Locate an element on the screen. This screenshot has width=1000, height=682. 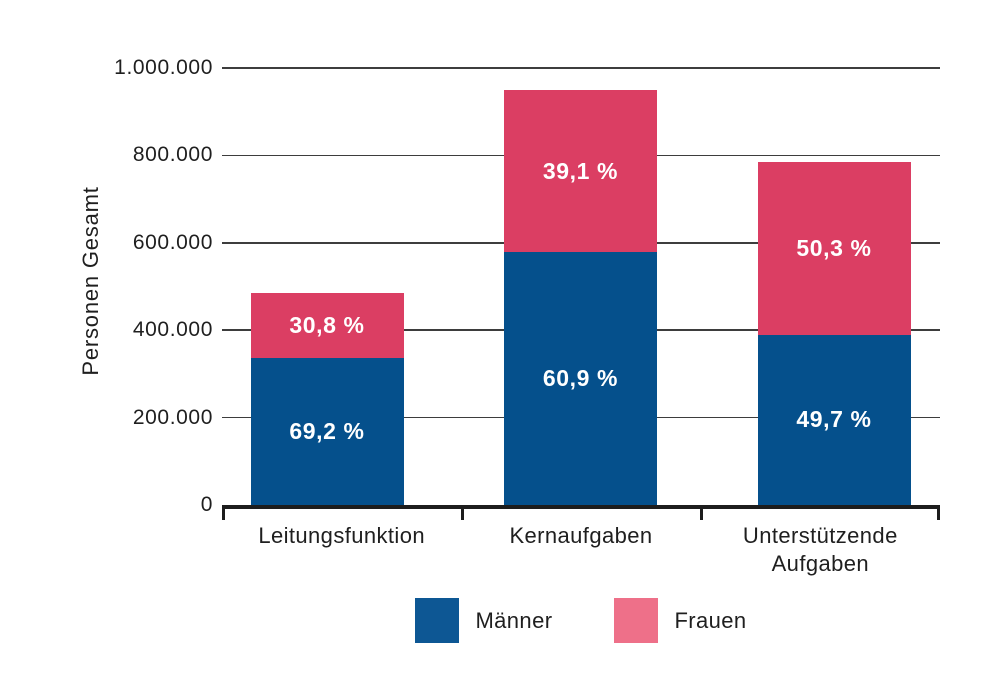
legend-label-frauen: Frauen is located at coordinates (710, 620).